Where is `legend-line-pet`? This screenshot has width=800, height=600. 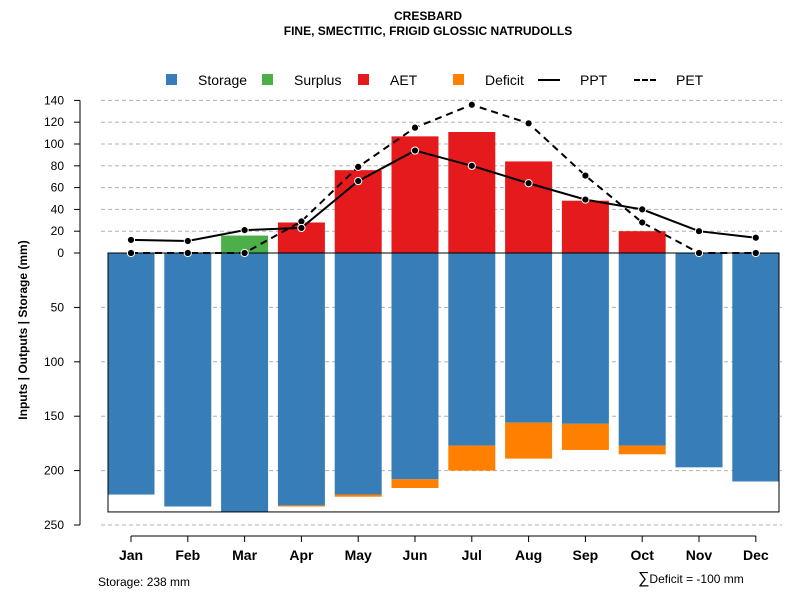
legend-line-pet is located at coordinates (645, 80).